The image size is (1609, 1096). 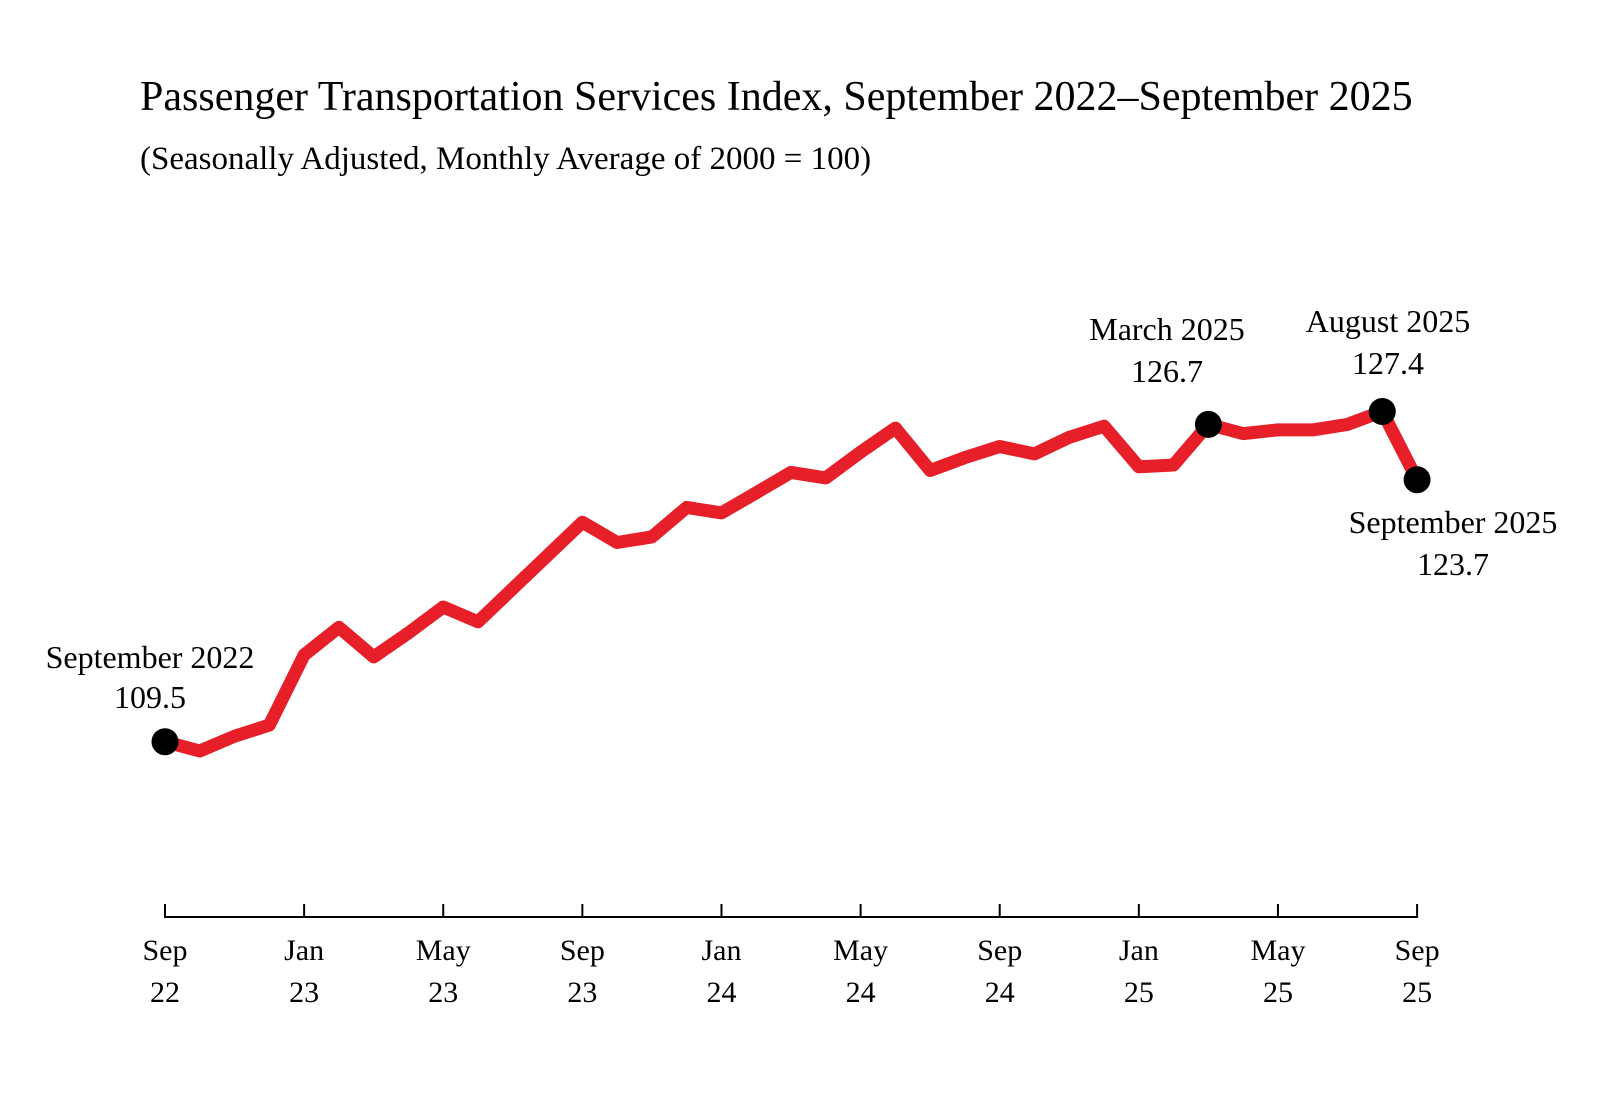 I want to click on x-axis-tick-label-month-1: Jan, so click(x=304, y=950).